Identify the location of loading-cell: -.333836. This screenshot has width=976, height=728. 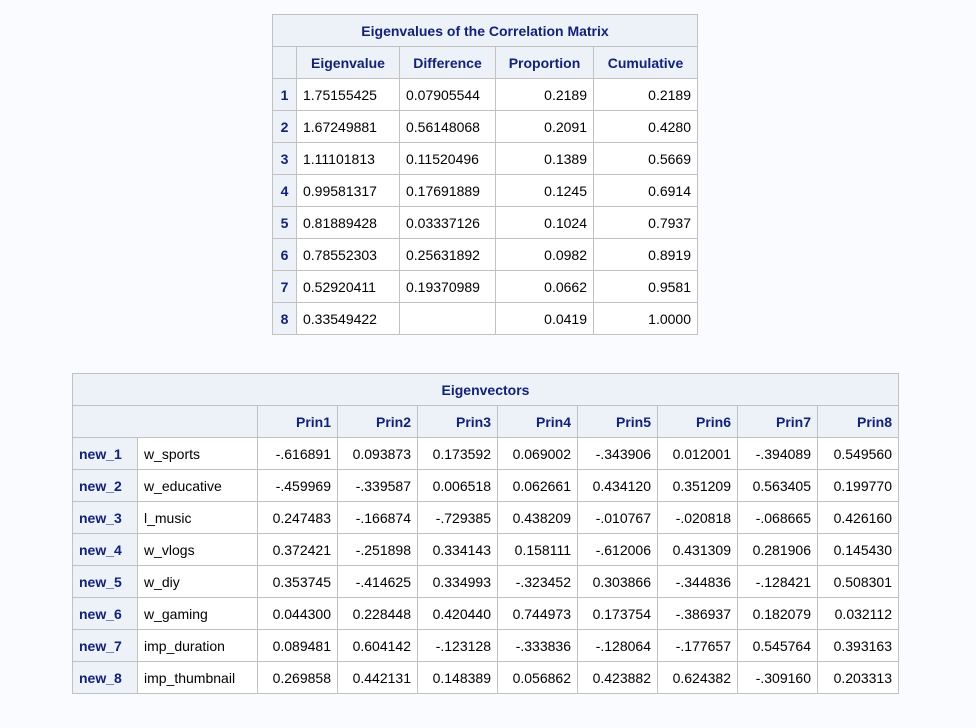
(537, 645).